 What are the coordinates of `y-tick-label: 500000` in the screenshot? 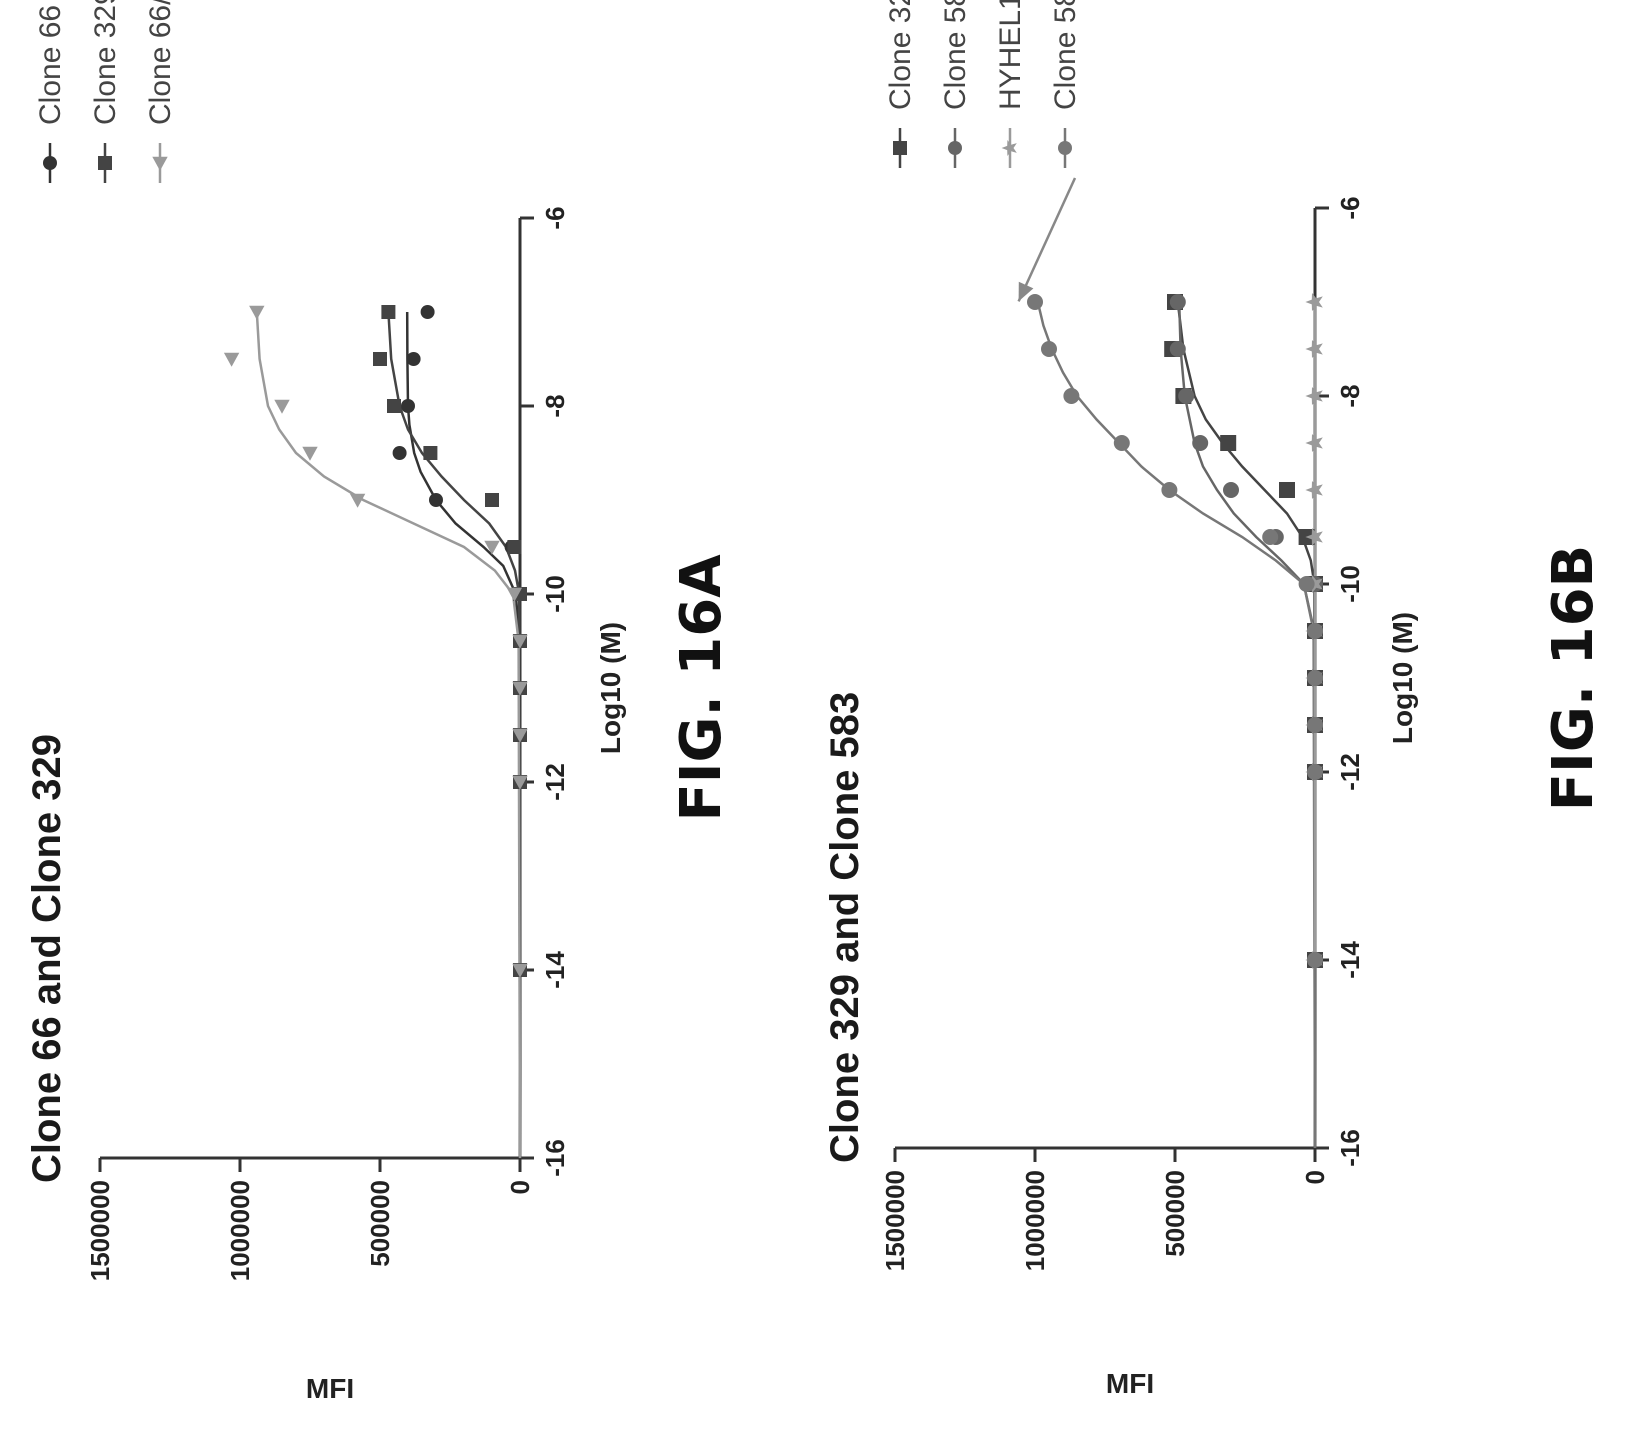 It's located at (1175, 1213).